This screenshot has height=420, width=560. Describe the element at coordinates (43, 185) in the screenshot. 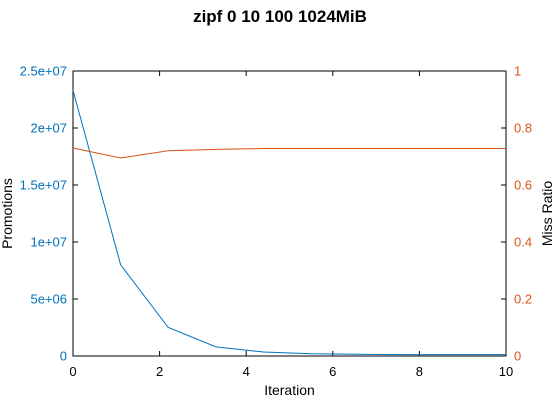

I see `y-tick-label: 1.5e+07` at that location.